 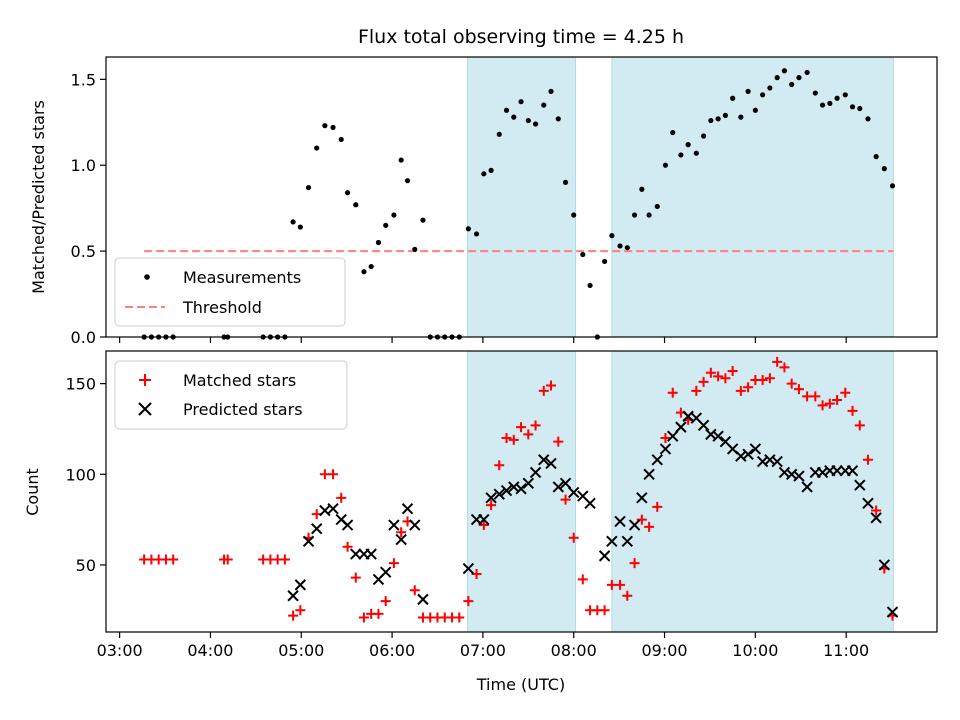 I want to click on y-tick-label: 0.0, so click(x=83, y=337).